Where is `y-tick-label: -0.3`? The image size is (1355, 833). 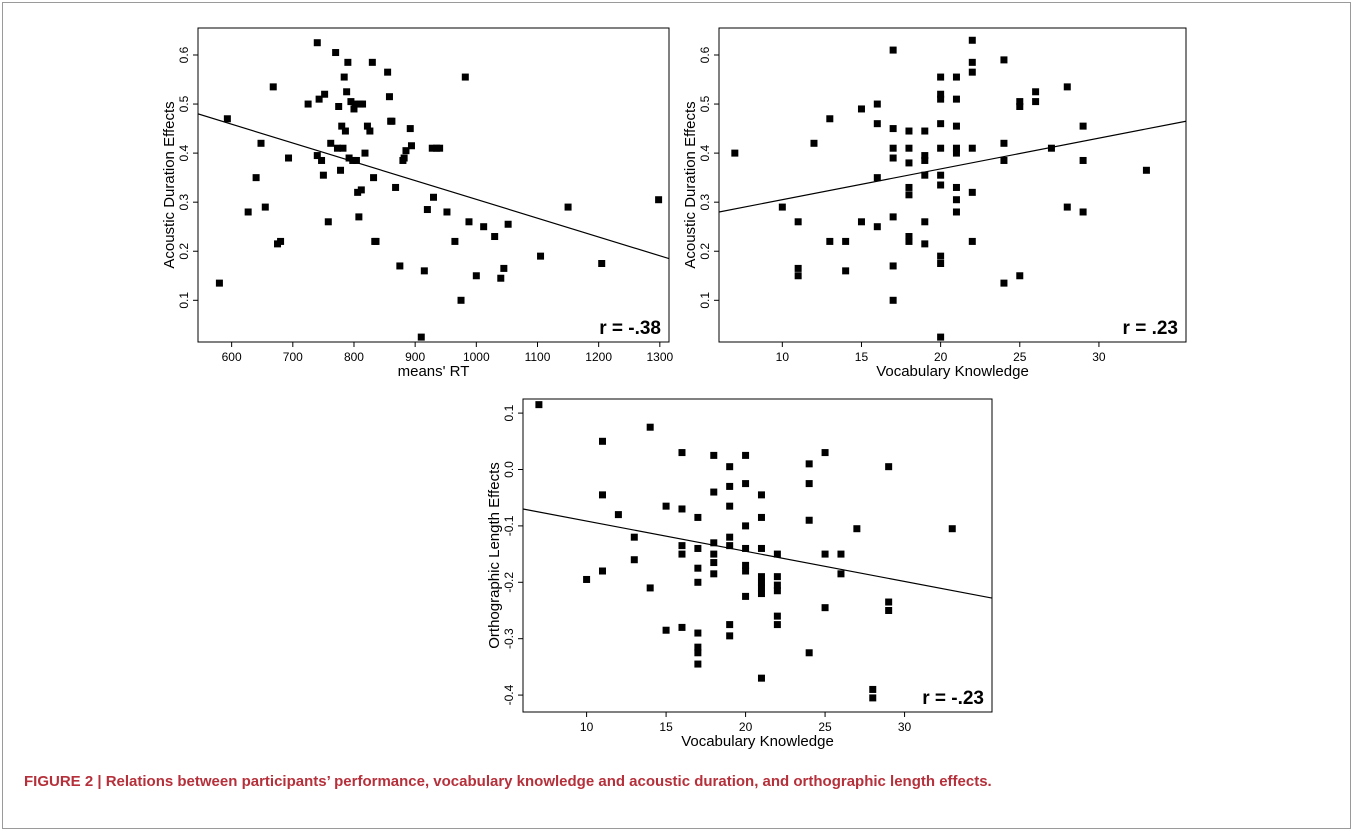
y-tick-label: -0.3 is located at coordinates (509, 638).